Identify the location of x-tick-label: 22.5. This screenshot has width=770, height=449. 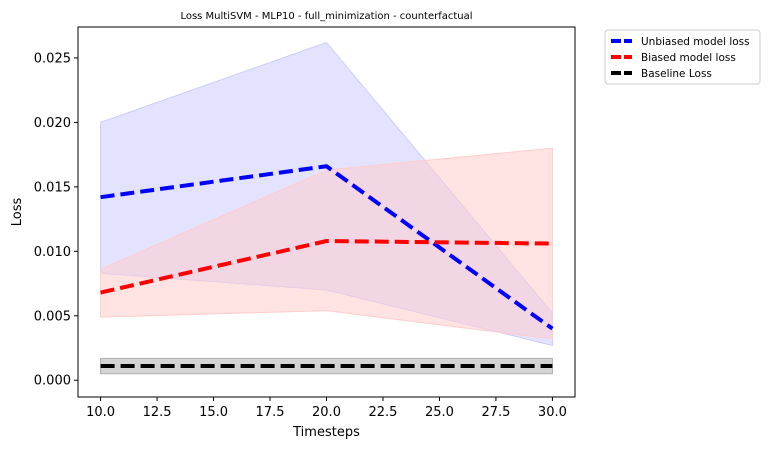
(383, 412).